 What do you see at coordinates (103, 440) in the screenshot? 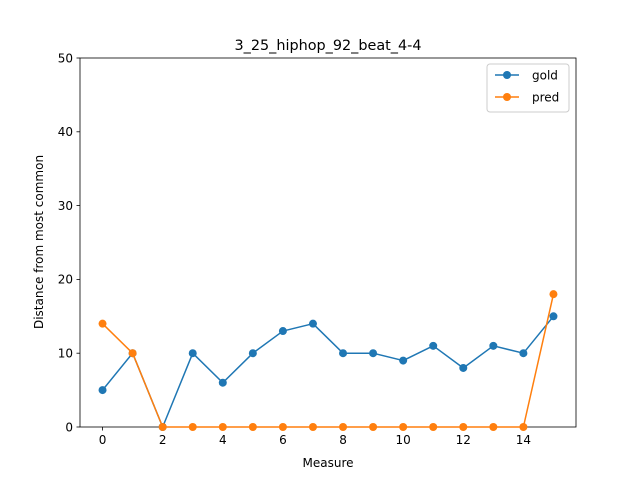
I see `x-tick-label: 0` at bounding box center [103, 440].